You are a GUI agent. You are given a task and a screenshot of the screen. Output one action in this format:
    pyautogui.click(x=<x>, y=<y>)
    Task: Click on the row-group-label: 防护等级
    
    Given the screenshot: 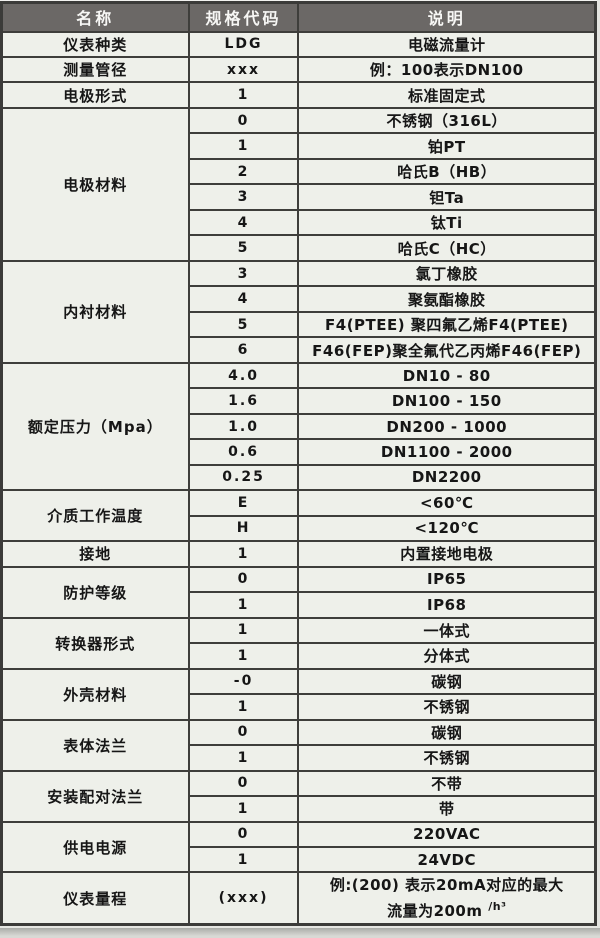 What is the action you would take?
    pyautogui.click(x=95, y=592)
    